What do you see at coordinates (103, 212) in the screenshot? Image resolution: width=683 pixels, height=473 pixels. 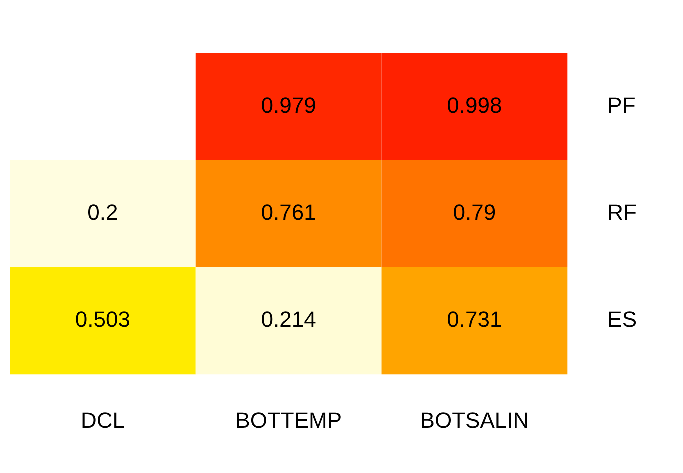 I see `data-label: 0.2` at bounding box center [103, 212].